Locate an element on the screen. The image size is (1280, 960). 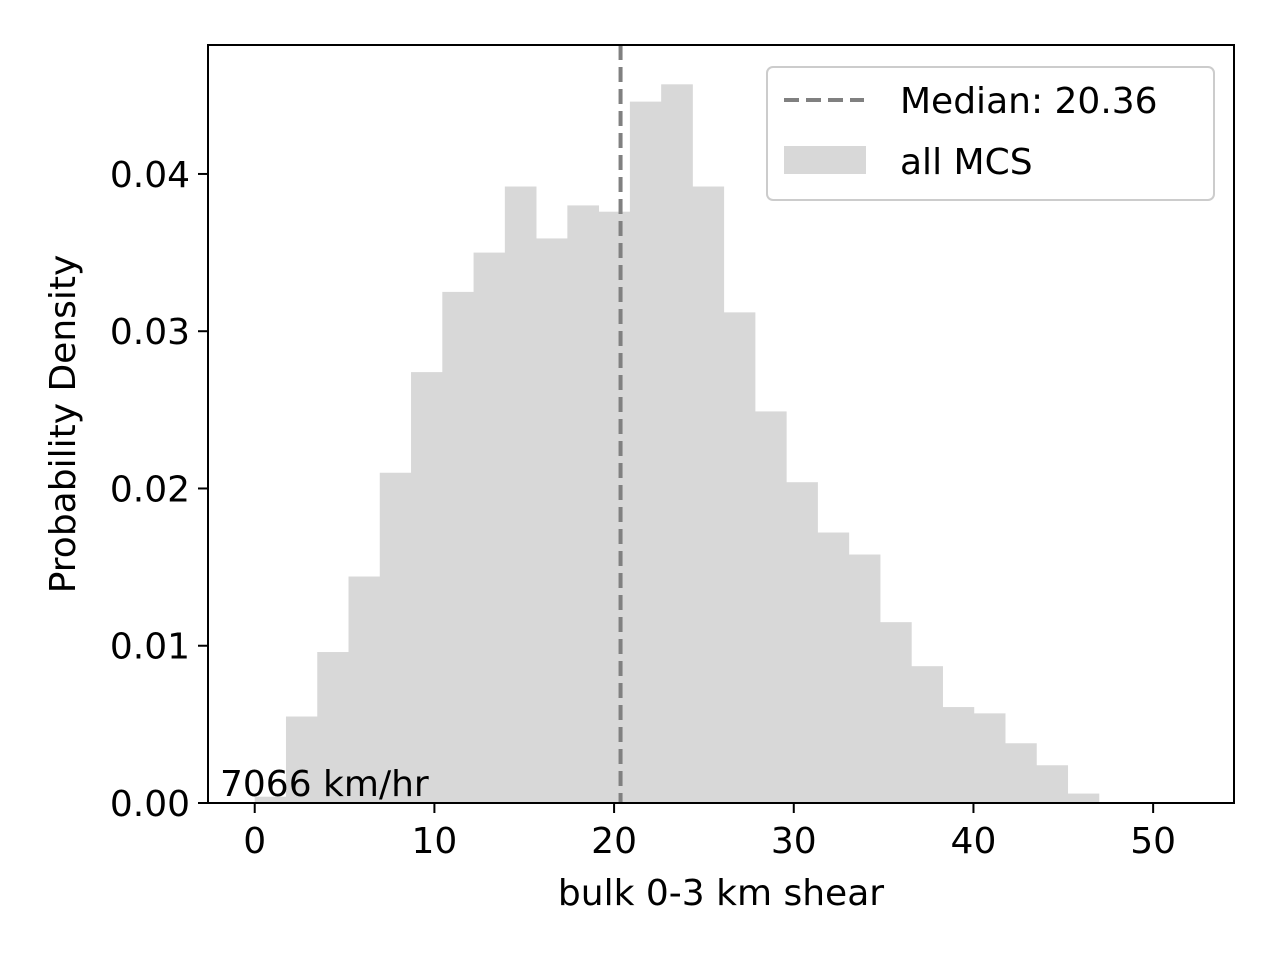
legend-series-label: all MCS is located at coordinates (966, 162).